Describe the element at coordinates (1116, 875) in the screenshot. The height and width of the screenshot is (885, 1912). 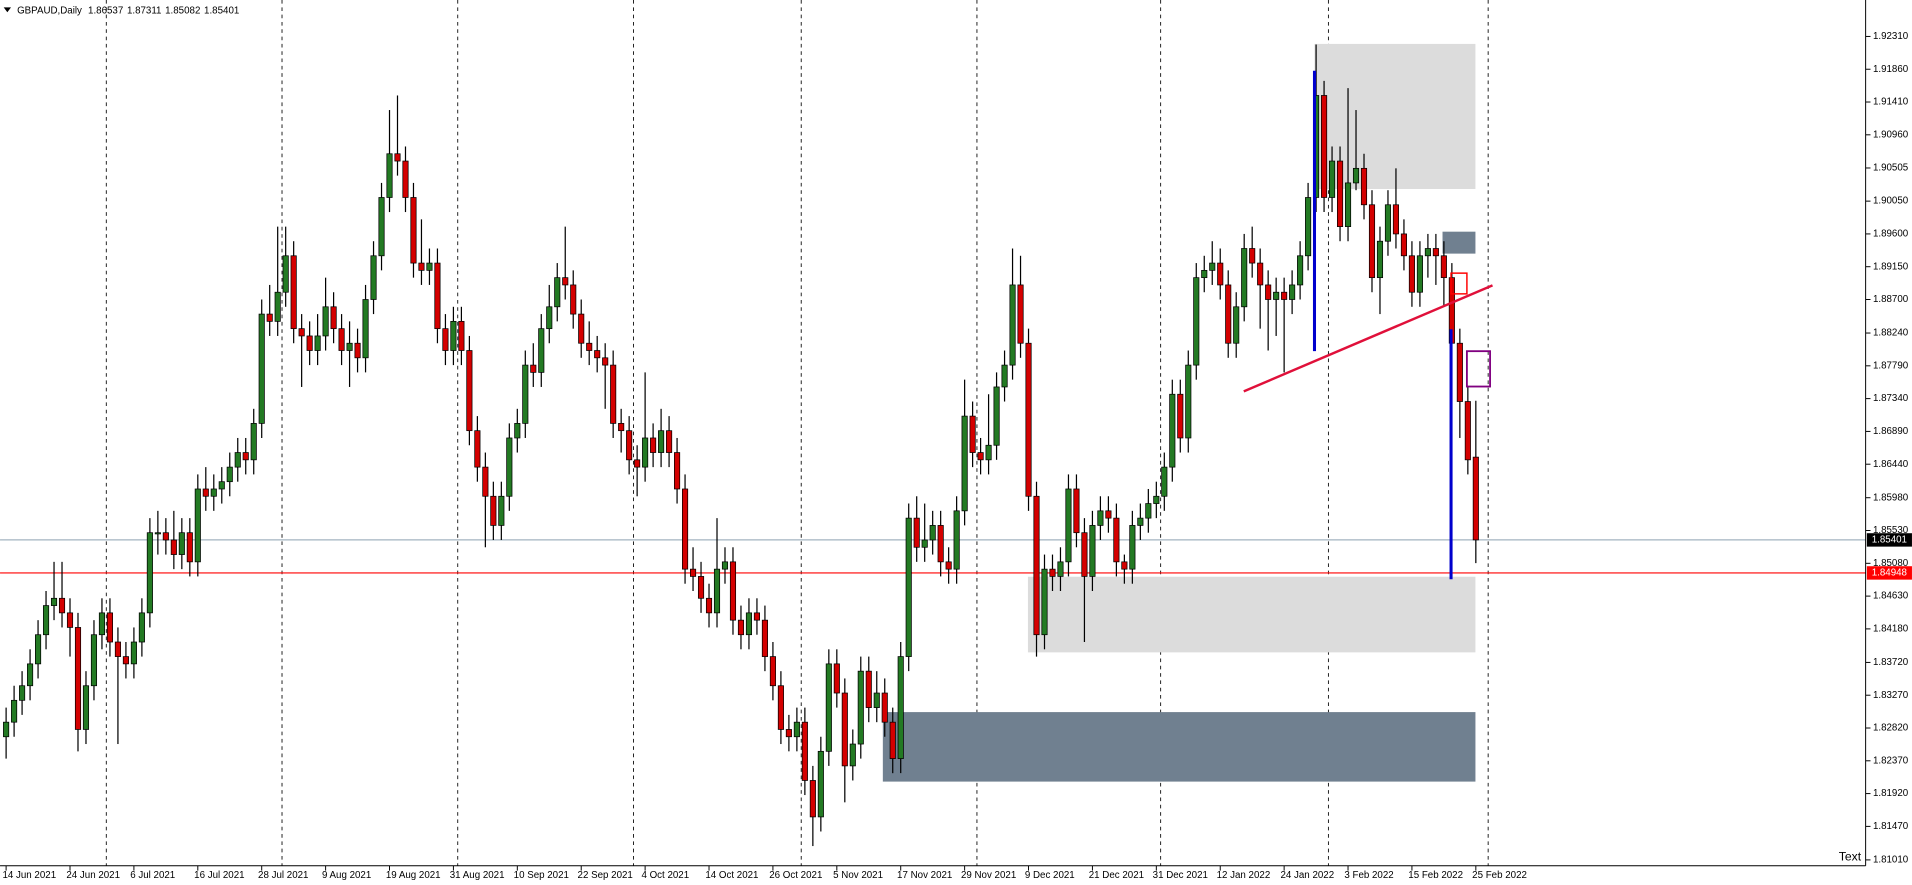
I see `x-tick-label: 21 Dec 2021` at that location.